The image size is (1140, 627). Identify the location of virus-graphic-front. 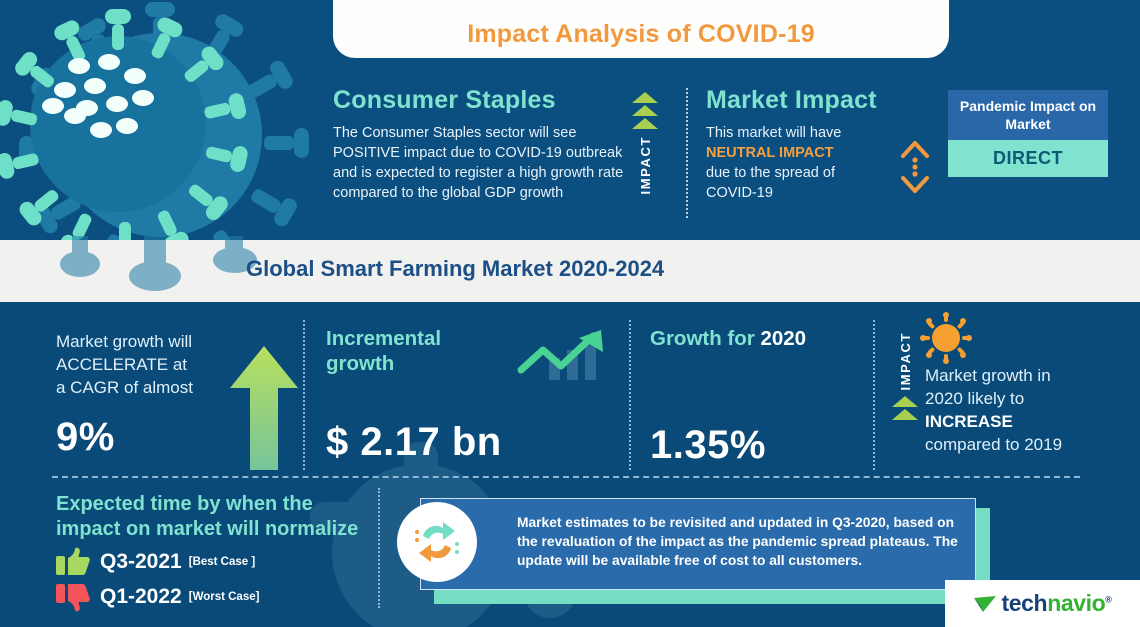
(124, 124).